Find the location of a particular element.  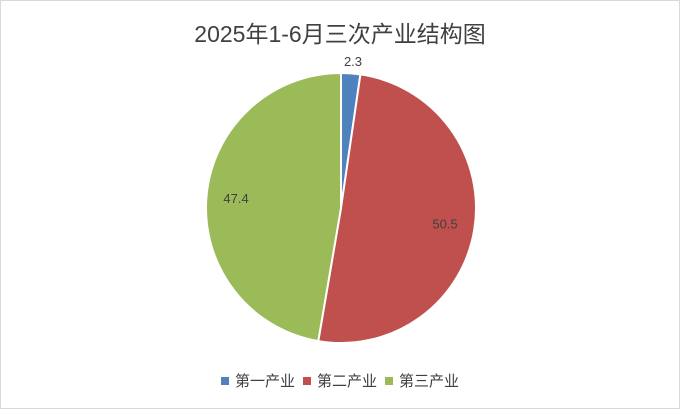

legend: 第一产业 第二产业 第三产业 is located at coordinates (340, 380).